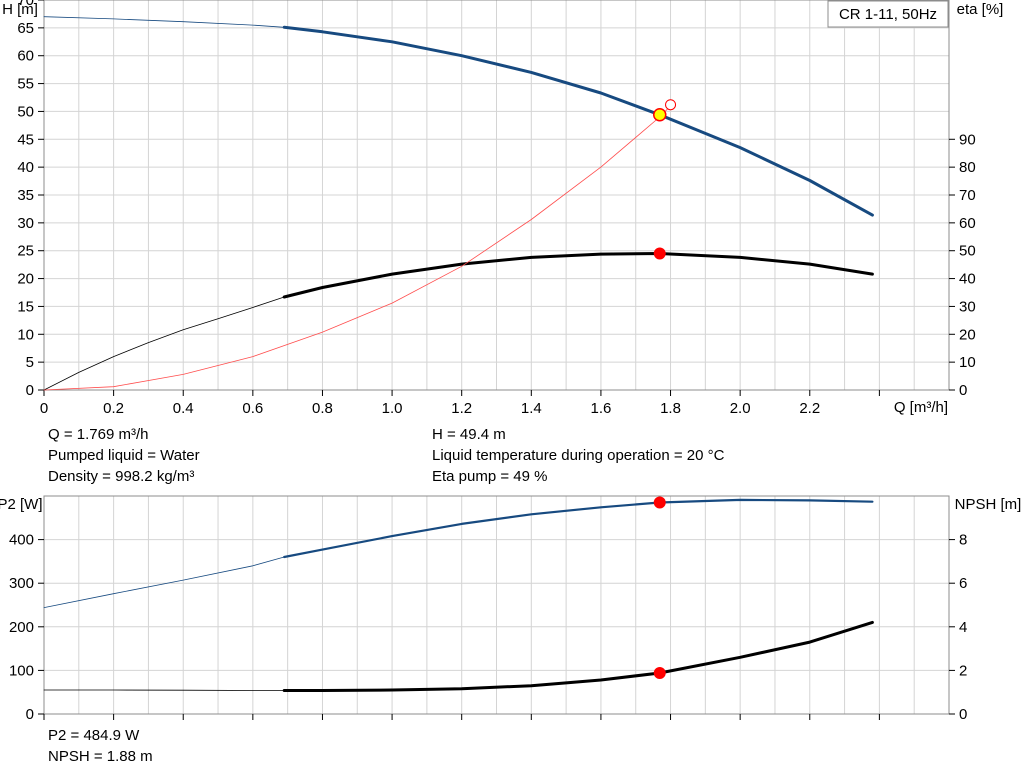 The width and height of the screenshot is (1024, 781). Describe the element at coordinates (164, 690) in the screenshot. I see `bottom-npsh-extended-line` at that location.